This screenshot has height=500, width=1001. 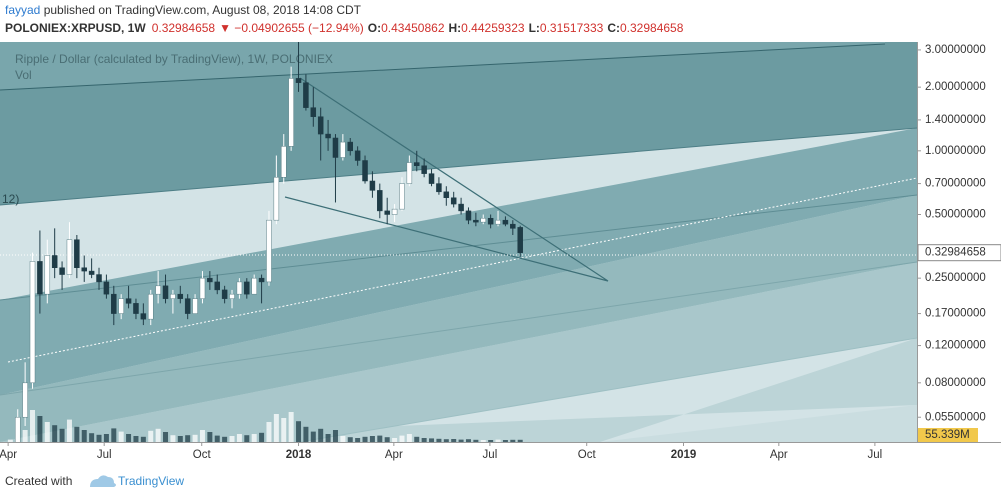 I want to click on y-tick-label: 2.00000000, so click(x=955, y=87).